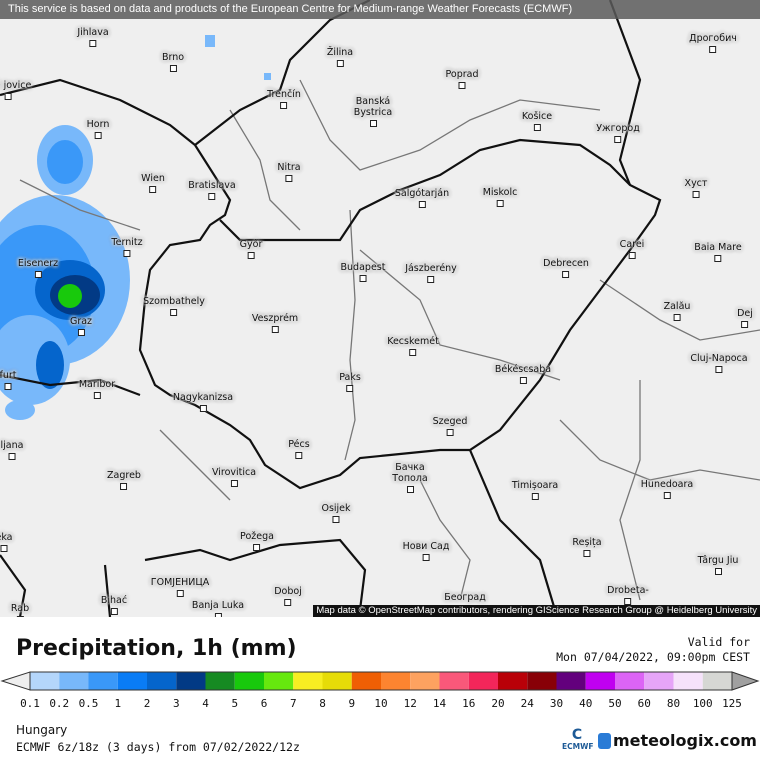 This screenshot has width=760, height=760. I want to click on city-label: Cluj-Napoca, so click(719, 363).